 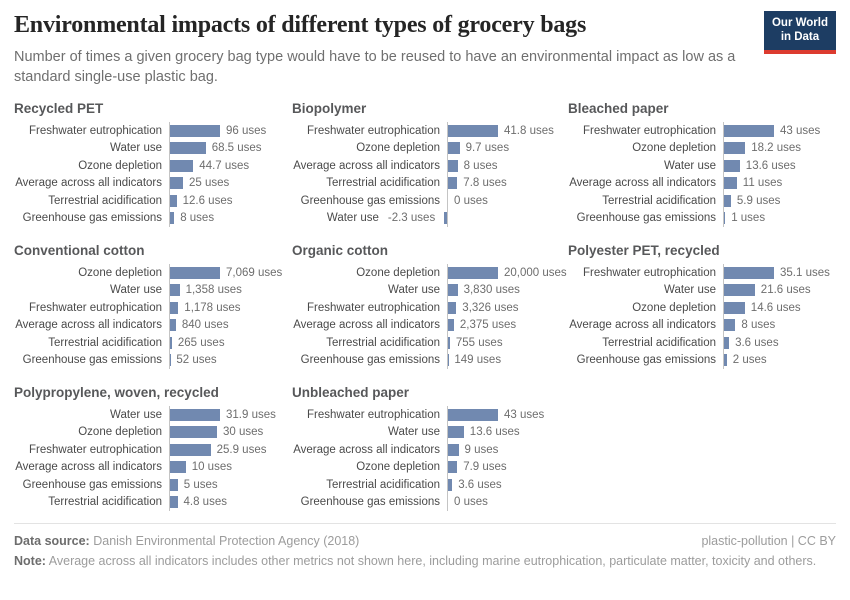 I want to click on bar-row: Ozone depletion 7.9 uses, so click(x=430, y=467).